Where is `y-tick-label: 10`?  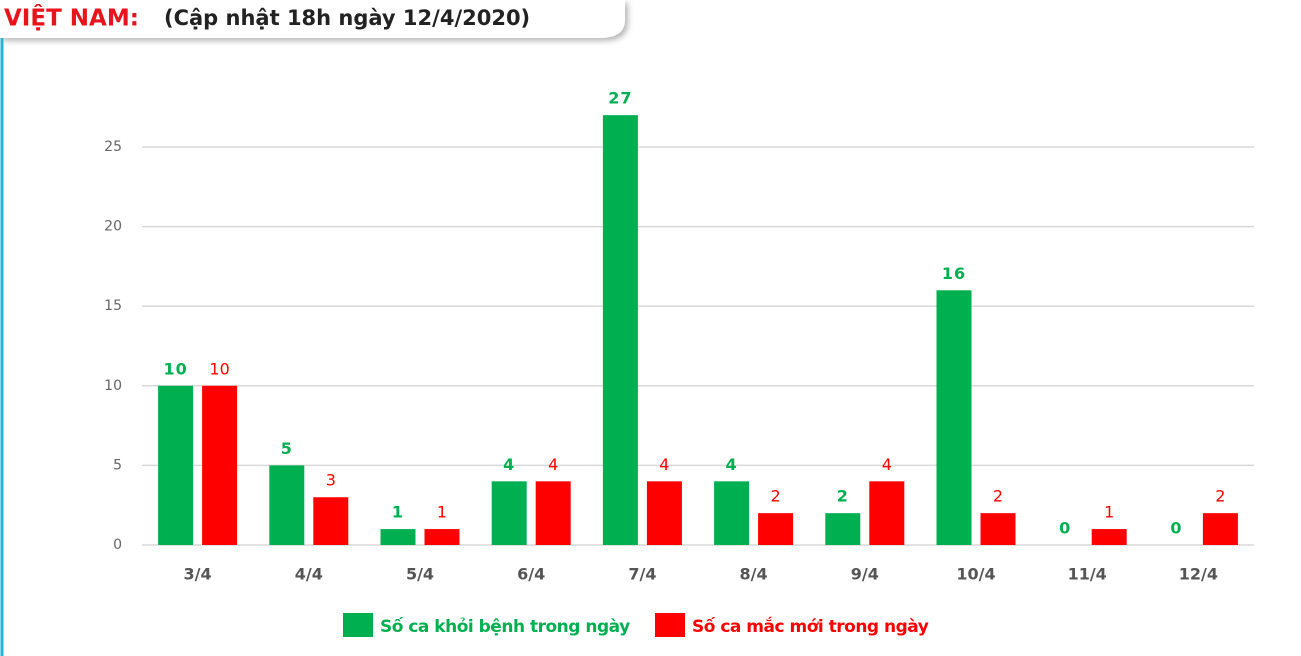 y-tick-label: 10 is located at coordinates (113, 386).